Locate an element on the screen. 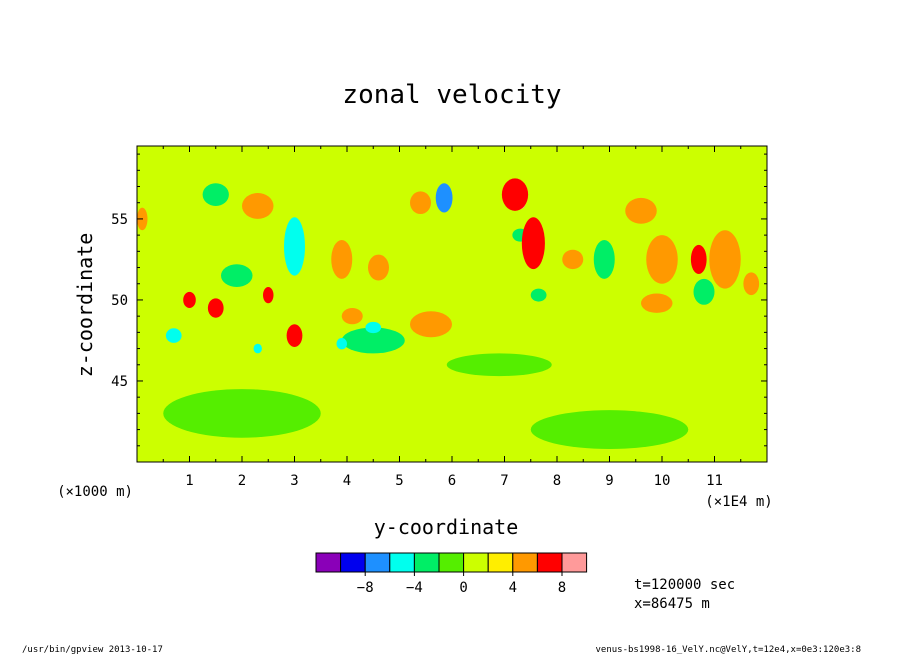 The width and height of the screenshot is (904, 654). colorbar: −8 −4 0 4 8 is located at coordinates (451, 574).